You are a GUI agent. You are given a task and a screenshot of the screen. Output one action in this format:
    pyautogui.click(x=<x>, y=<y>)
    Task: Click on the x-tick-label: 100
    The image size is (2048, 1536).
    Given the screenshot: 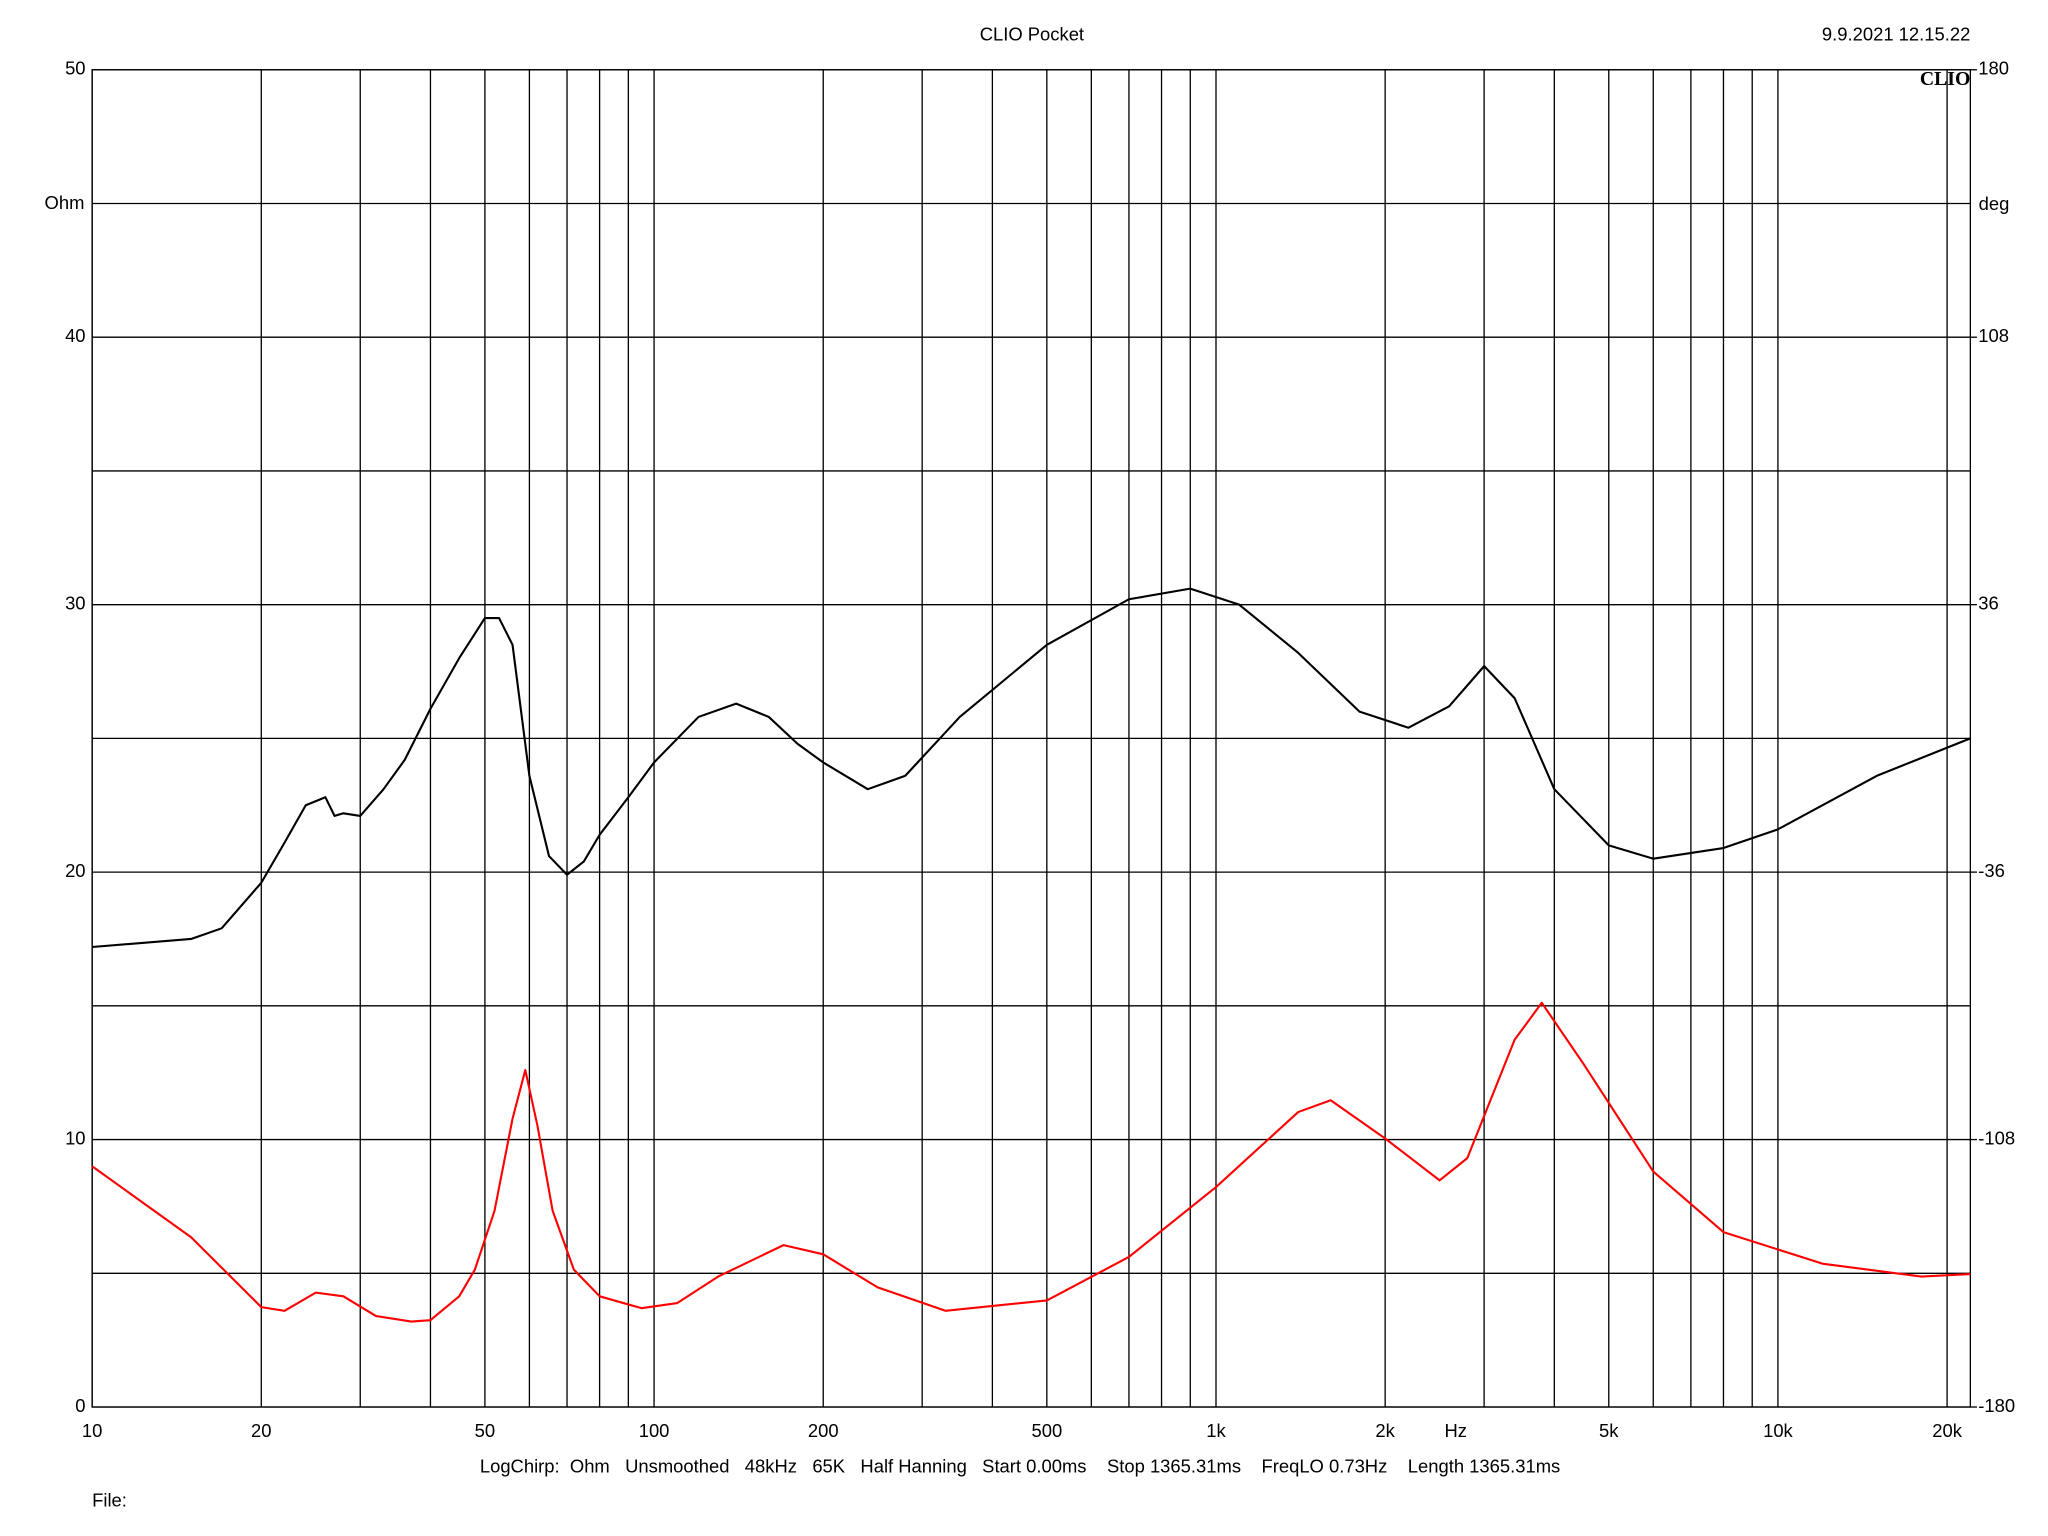 What is the action you would take?
    pyautogui.click(x=654, y=1430)
    